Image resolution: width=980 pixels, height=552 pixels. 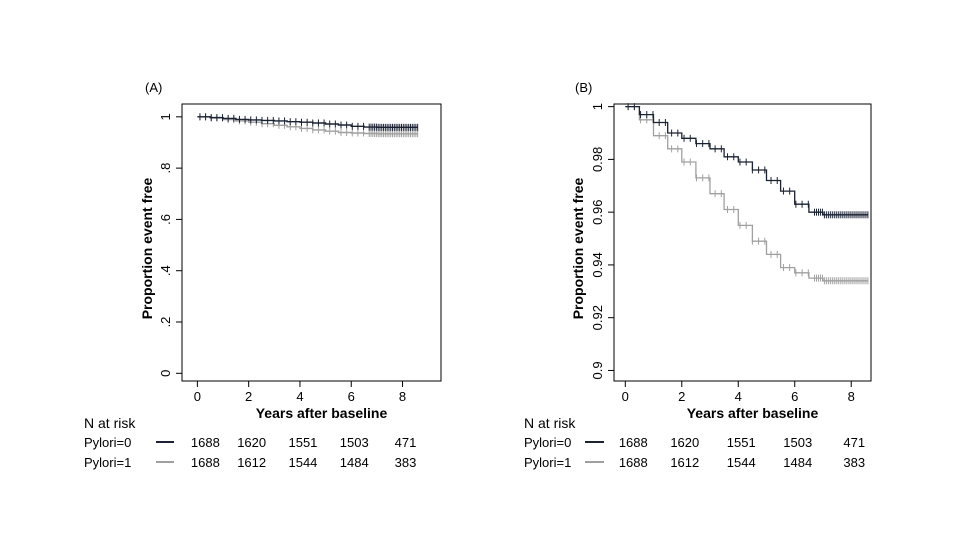 I want to click on y-tick-label: .2, so click(x=165, y=322).